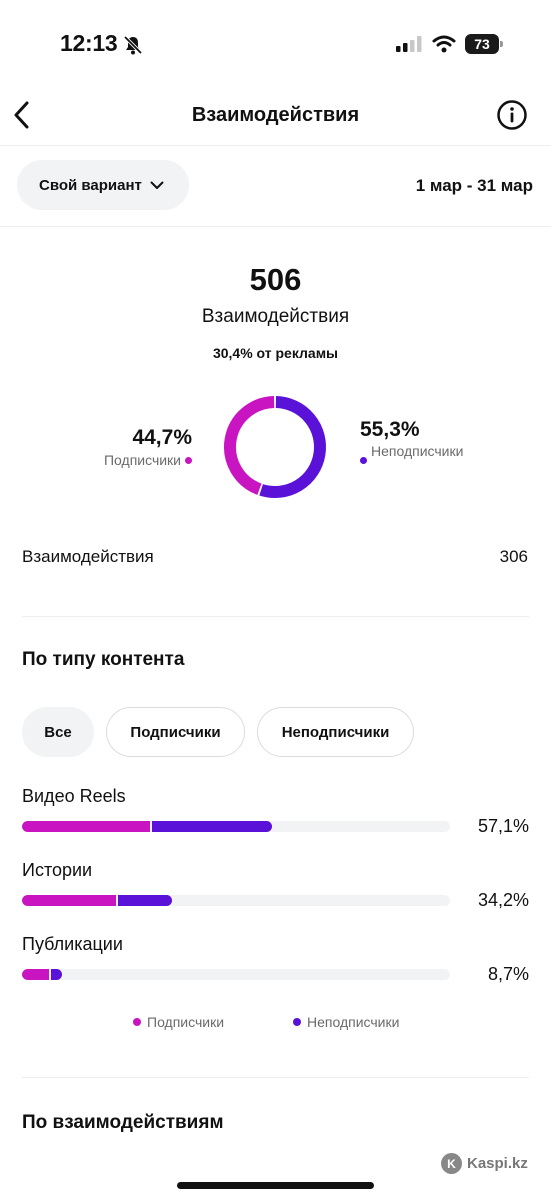  I want to click on bar-percent-stories: 34,2%, so click(503, 900).